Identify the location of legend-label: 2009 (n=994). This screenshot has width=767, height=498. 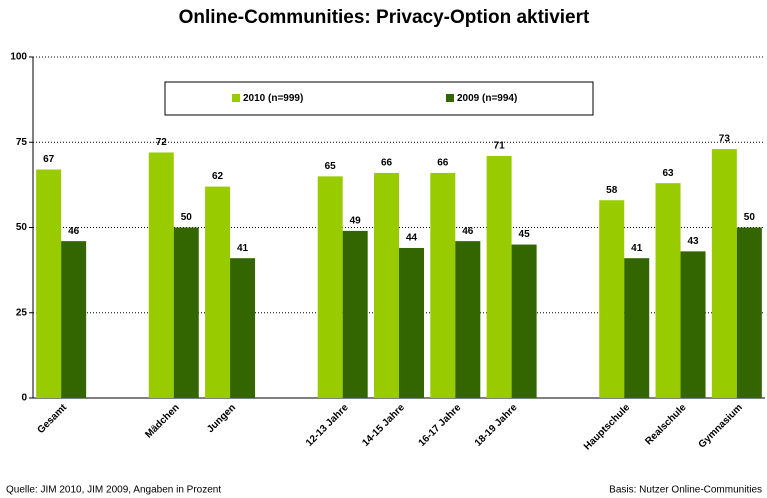
(487, 98).